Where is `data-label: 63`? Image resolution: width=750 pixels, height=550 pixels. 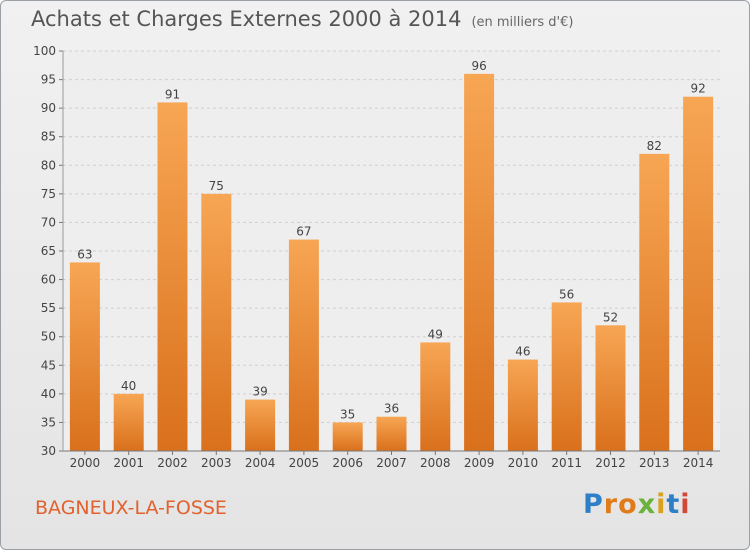 data-label: 63 is located at coordinates (84, 254).